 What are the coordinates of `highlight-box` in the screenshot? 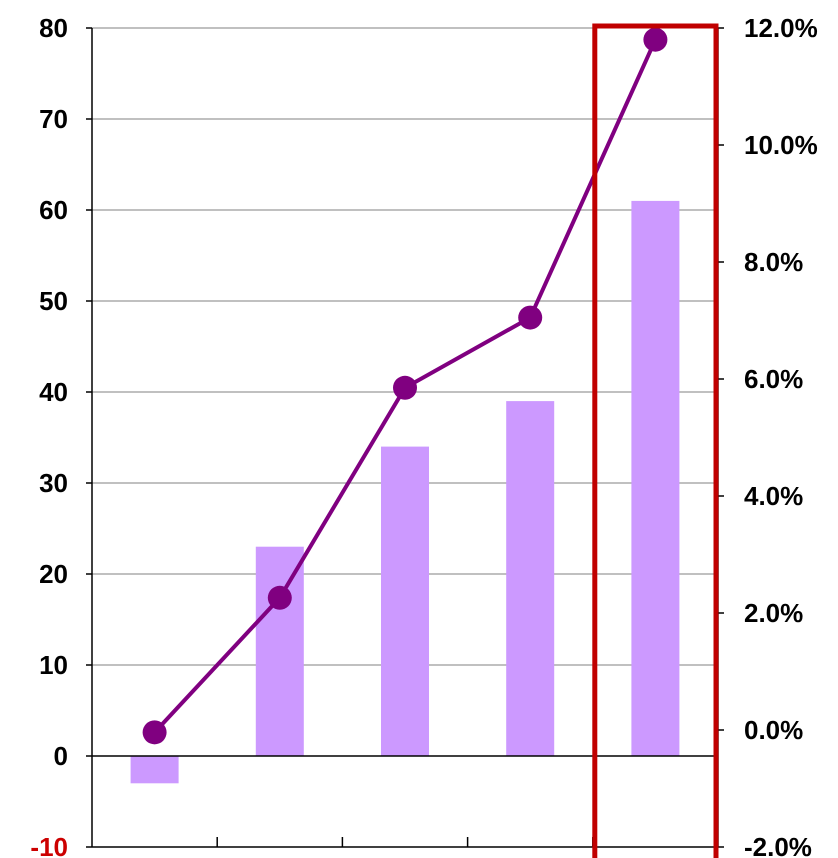 It's located at (655, 440).